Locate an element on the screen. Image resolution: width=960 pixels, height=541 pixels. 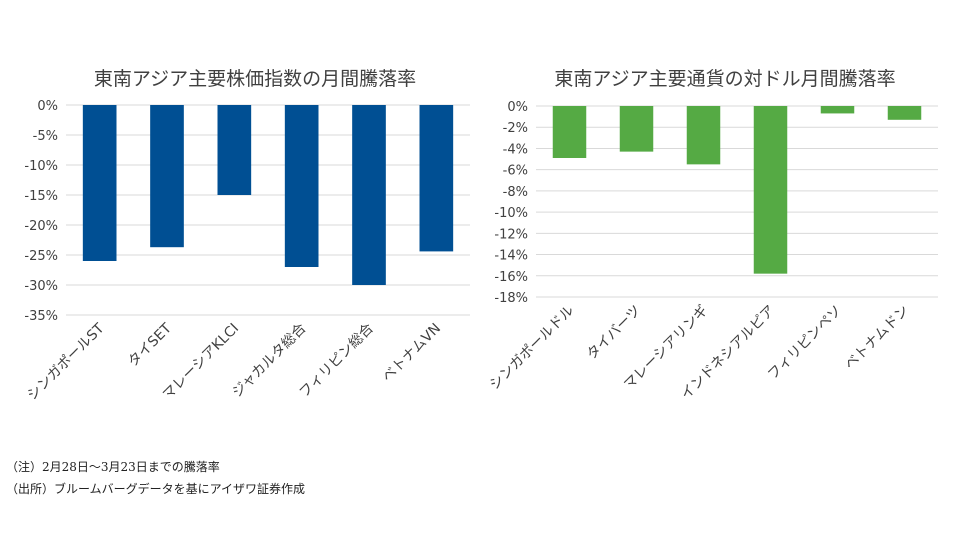
y-tick-label: -6% is located at coordinates (515, 171).